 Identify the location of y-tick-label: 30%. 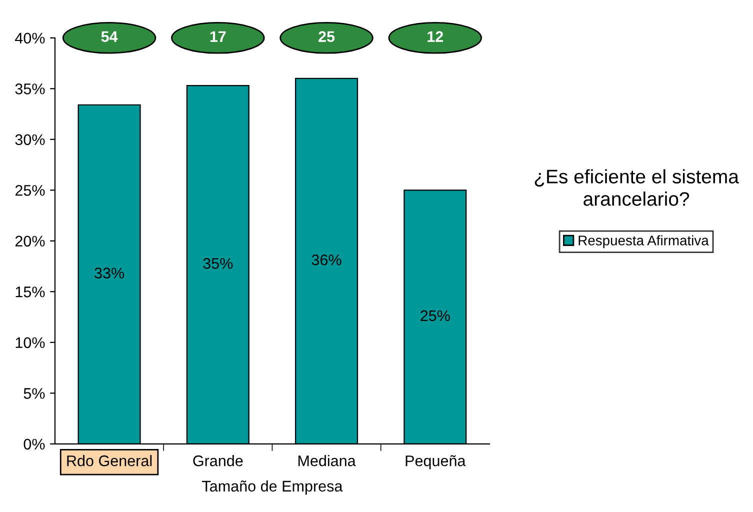
(30, 140).